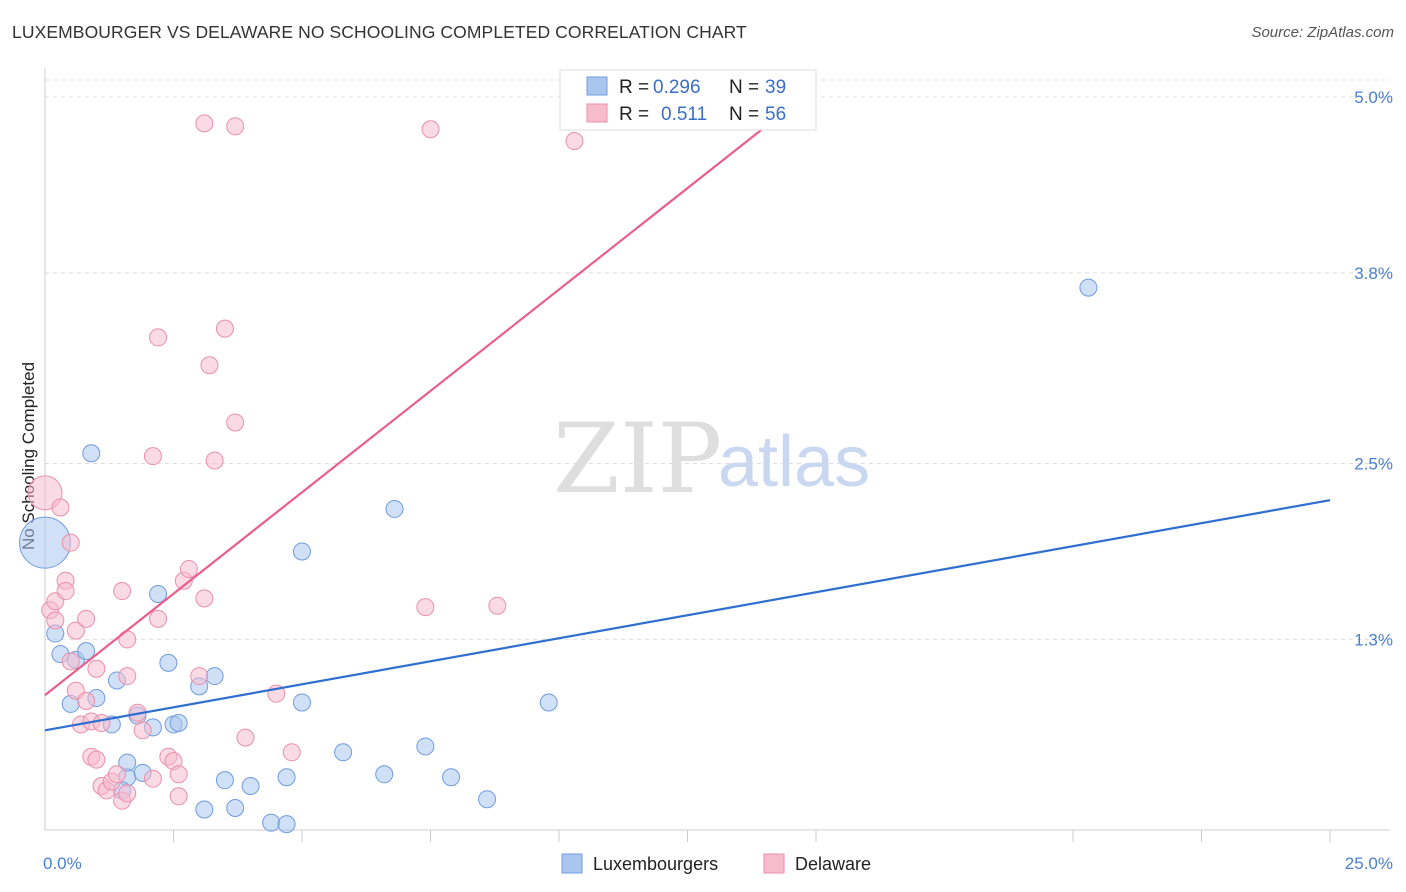  Describe the element at coordinates (794, 462) in the screenshot. I see `watermark-atlas: atlas` at that location.